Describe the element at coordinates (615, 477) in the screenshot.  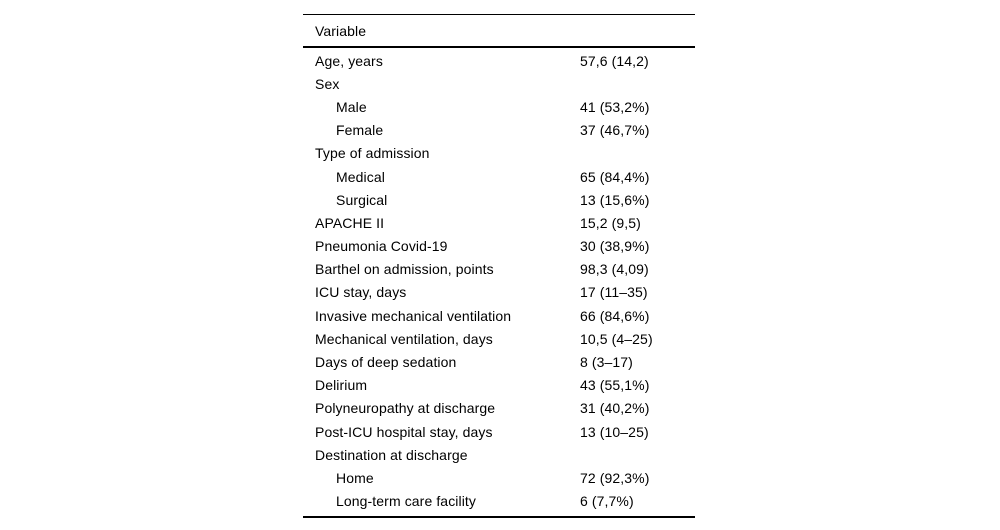
I see `row-value: 72 (92,3%)` at that location.